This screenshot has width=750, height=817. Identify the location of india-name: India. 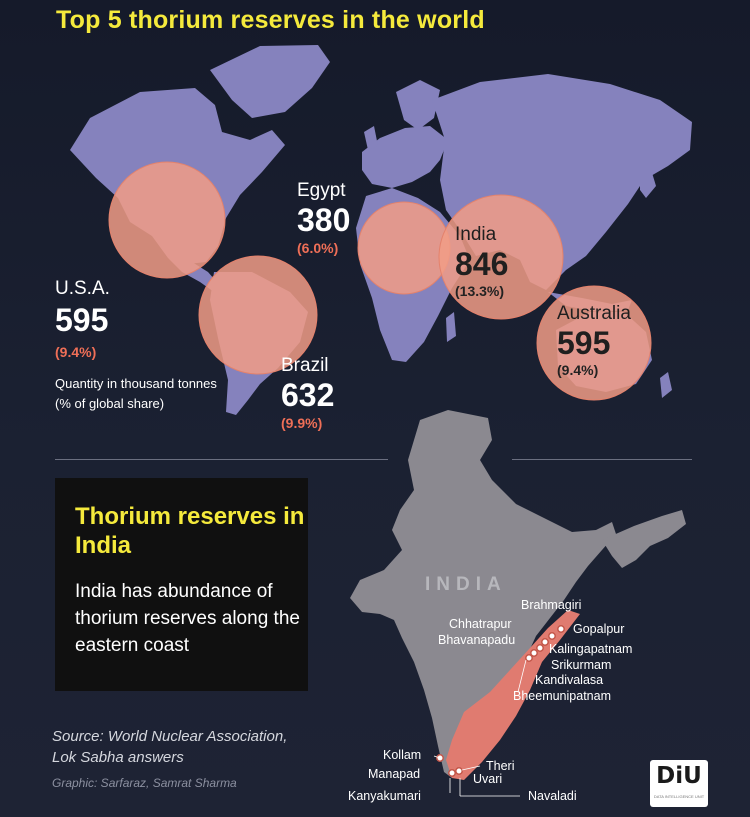
(476, 234).